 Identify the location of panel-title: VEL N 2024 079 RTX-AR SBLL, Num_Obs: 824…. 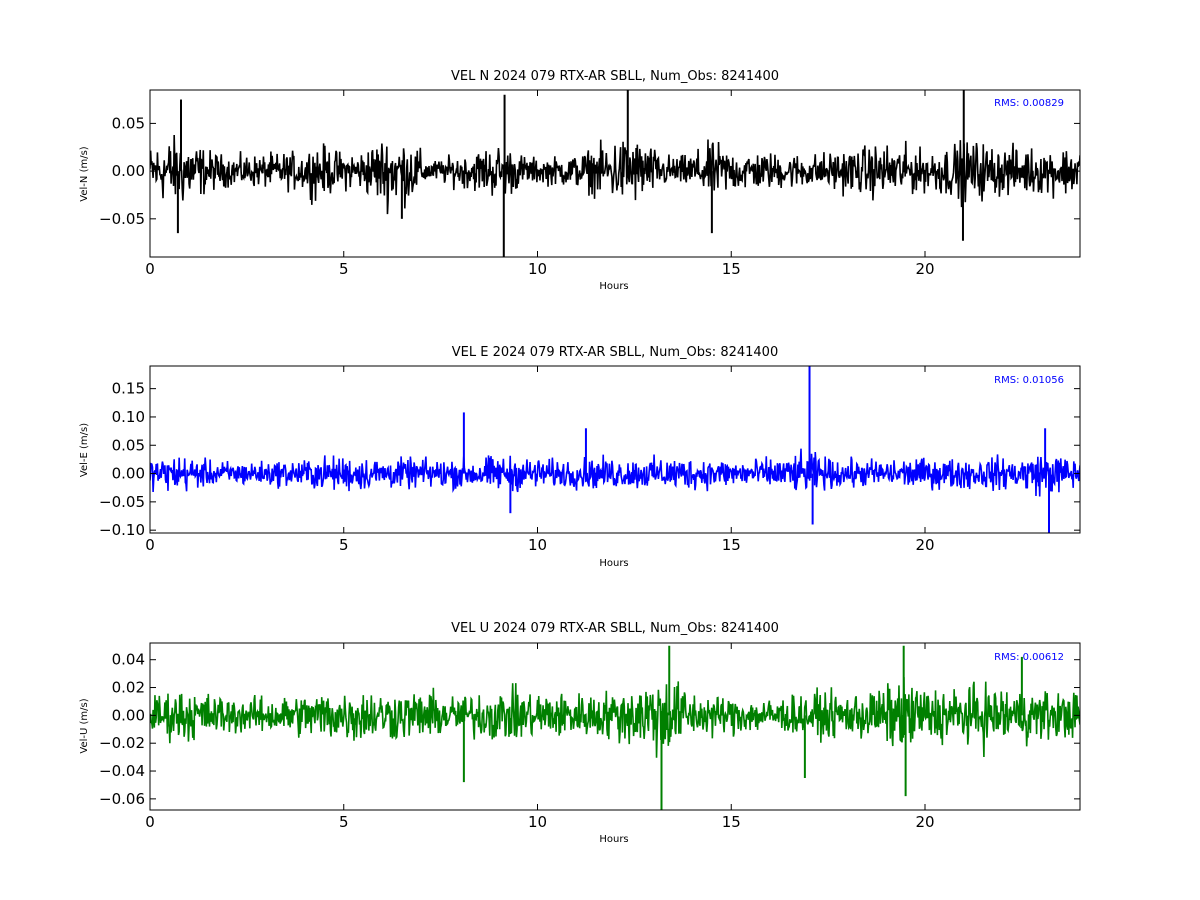
(615, 76).